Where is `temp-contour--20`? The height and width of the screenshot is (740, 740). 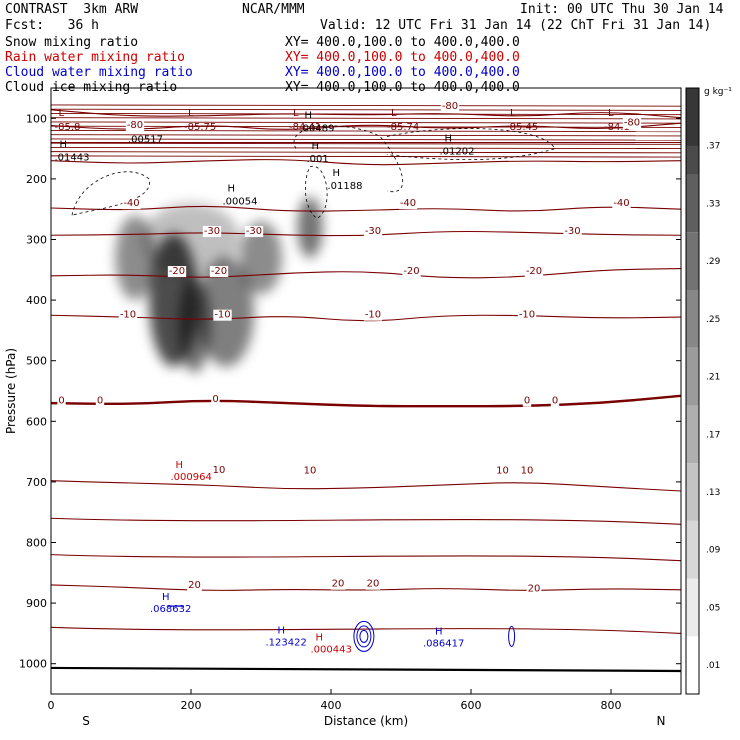
temp-contour--20 is located at coordinates (366, 273).